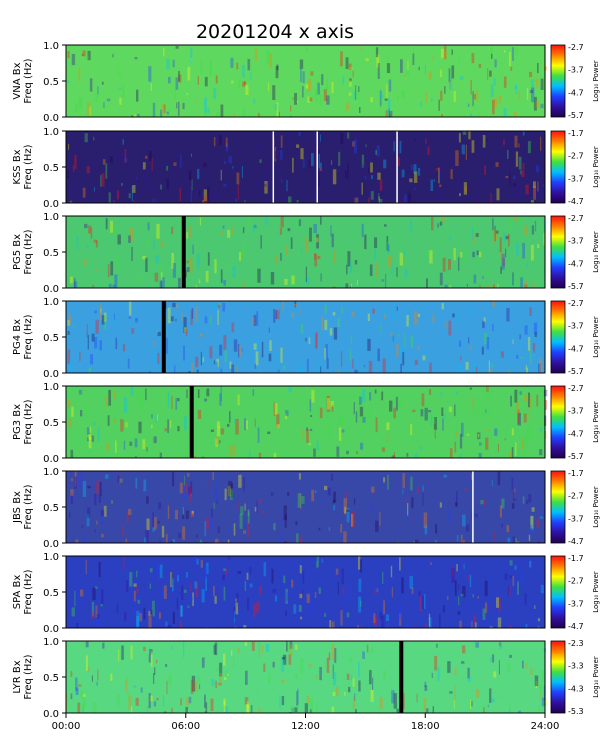  What do you see at coordinates (596, 388) in the screenshot?
I see `side-note` at bounding box center [596, 388].